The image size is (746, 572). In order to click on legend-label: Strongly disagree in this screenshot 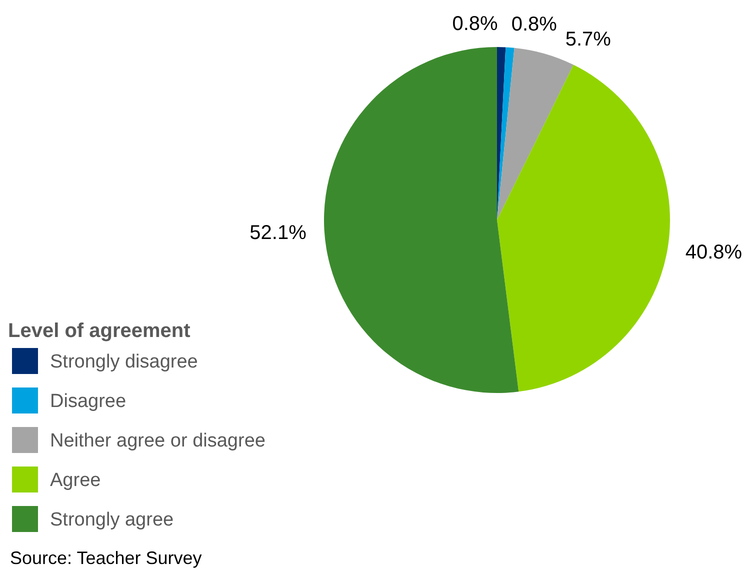, I will do `click(124, 362)`.